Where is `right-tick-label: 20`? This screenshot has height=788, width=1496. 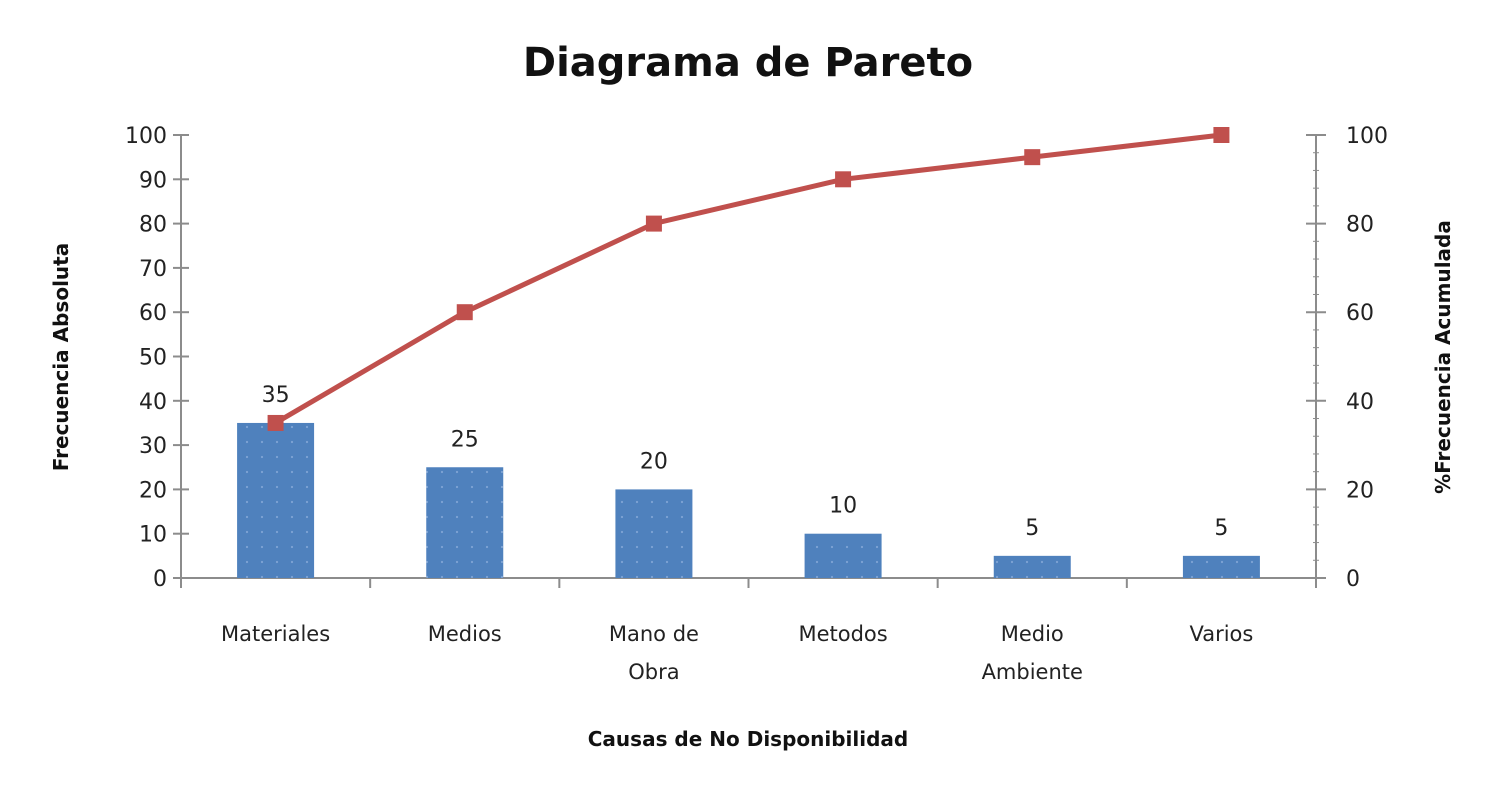
right-tick-label: 20 is located at coordinates (1360, 490).